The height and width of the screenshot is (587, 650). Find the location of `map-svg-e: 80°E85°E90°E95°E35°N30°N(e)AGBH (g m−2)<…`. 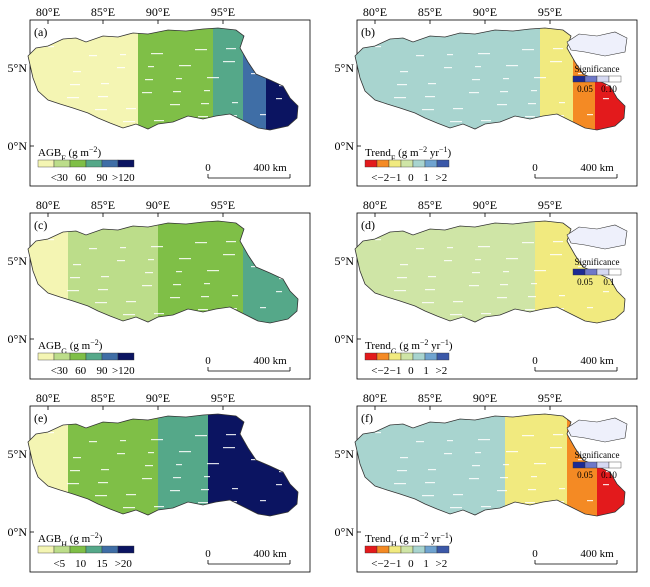

map-svg-e: 80°E85°E90°E95°E35°N30°N(e)AGBH (g m−2)<… is located at coordinates (156, 482).